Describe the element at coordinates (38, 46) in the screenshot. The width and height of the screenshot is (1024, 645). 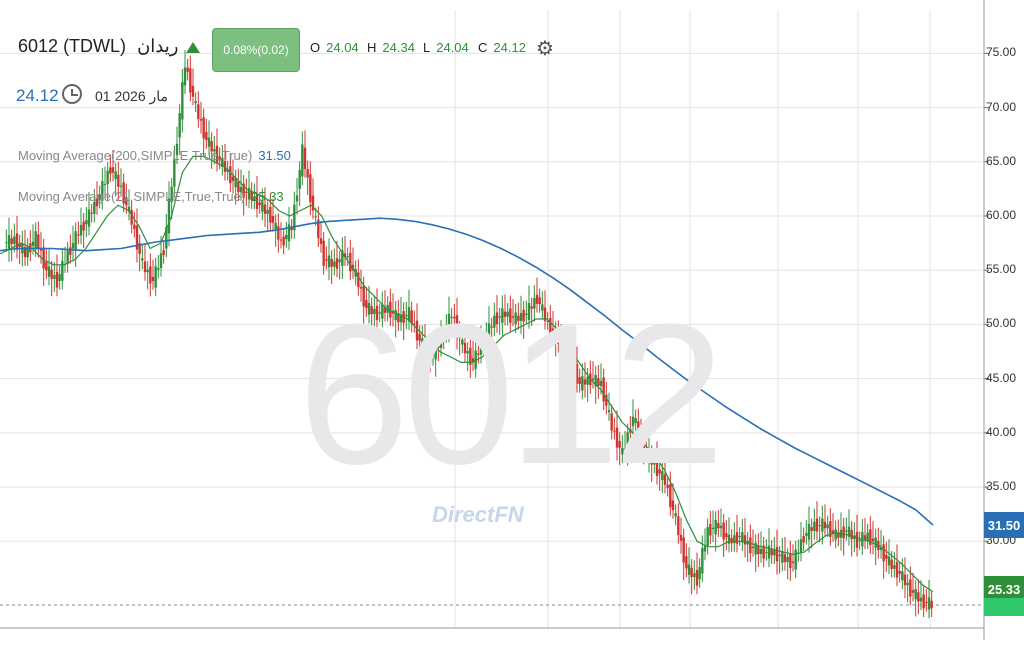
I see `symbol-code: 6012` at that location.